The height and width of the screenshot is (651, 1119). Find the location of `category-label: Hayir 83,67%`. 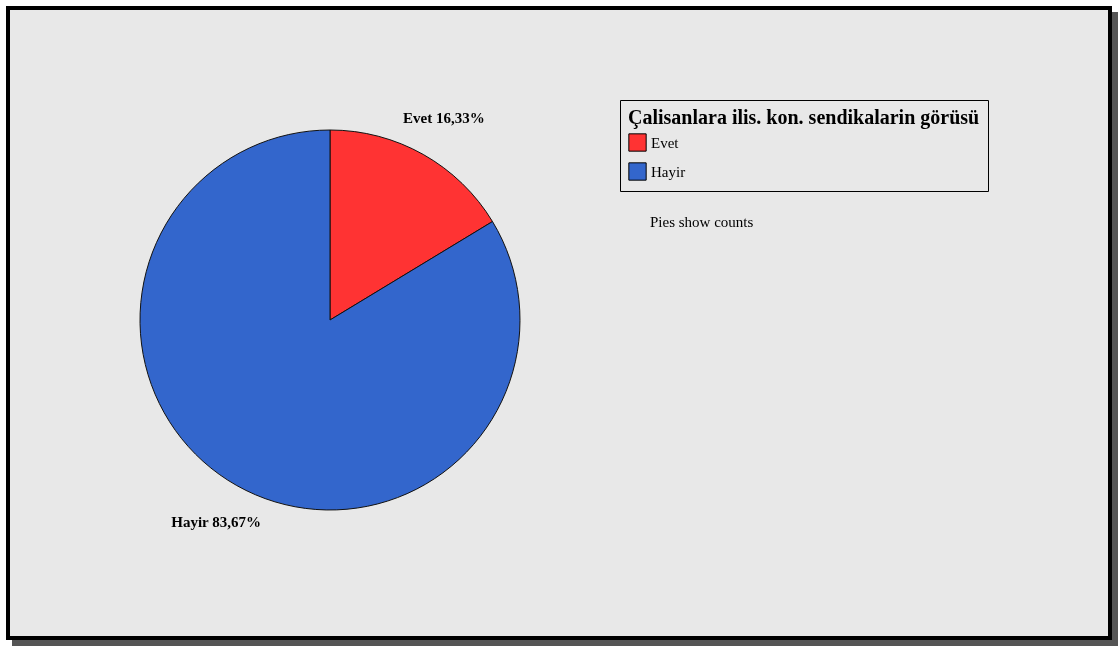

category-label: Hayir 83,67% is located at coordinates (216, 522).